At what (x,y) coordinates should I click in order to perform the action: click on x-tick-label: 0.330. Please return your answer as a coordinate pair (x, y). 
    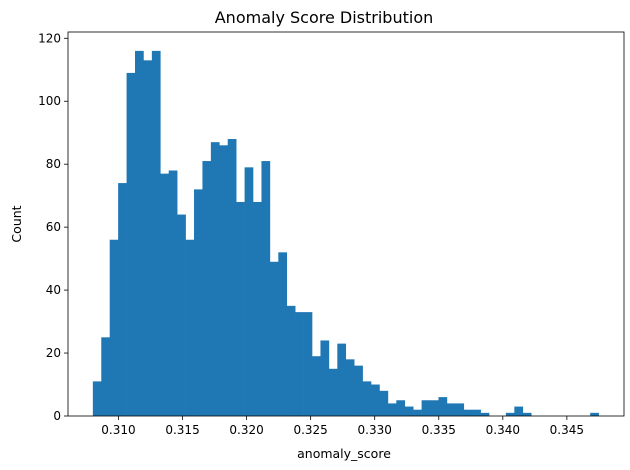
    Looking at the image, I should click on (375, 430).